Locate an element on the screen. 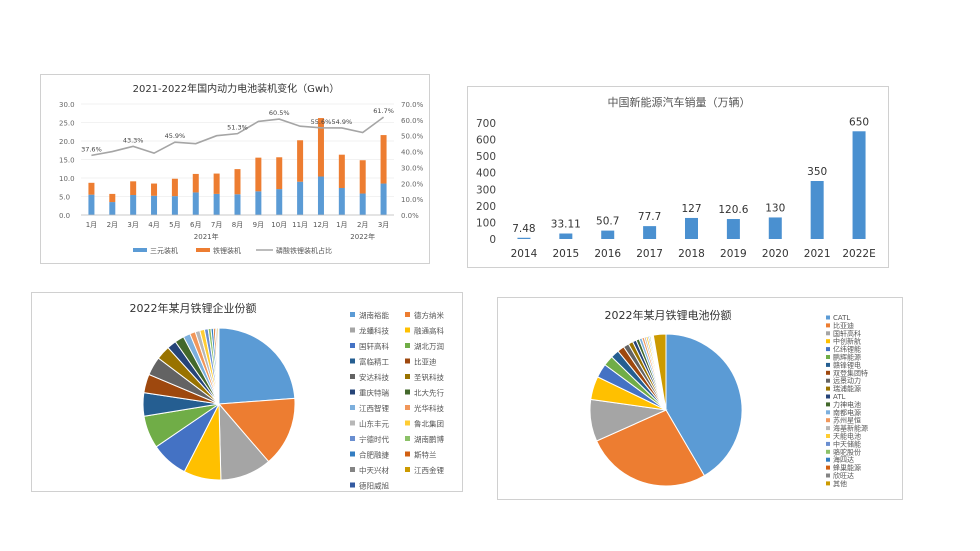 Image resolution: width=980 pixels, height=551 pixels. chart1-xtick: 7月 is located at coordinates (216, 225).